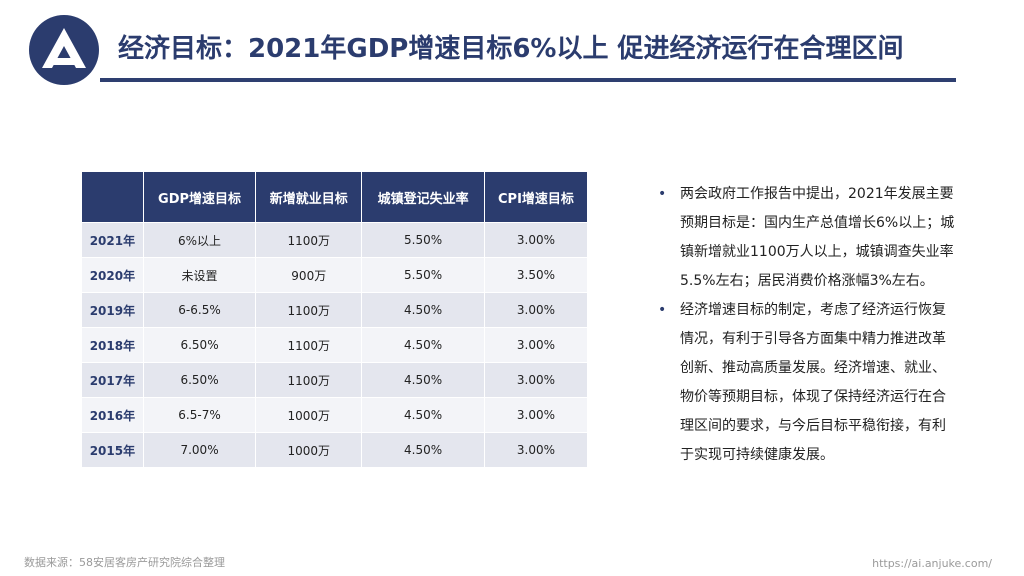 This screenshot has width=1024, height=576. What do you see at coordinates (423, 197) in the screenshot?
I see `header-cell-unemployment: 城镇登记失业率` at bounding box center [423, 197].